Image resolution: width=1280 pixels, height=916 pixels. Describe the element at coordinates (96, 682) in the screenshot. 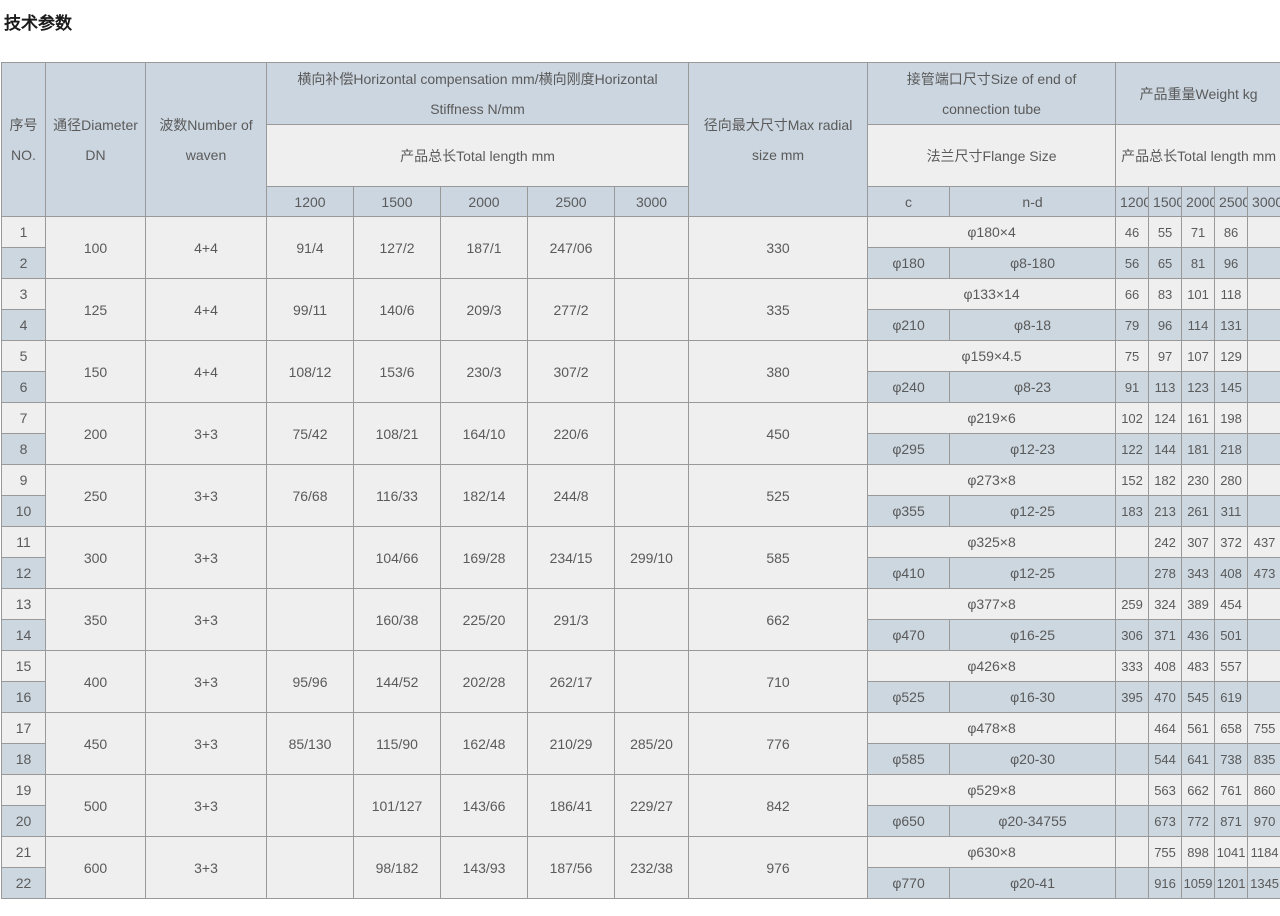

I see `cell-diameter: 400` at that location.